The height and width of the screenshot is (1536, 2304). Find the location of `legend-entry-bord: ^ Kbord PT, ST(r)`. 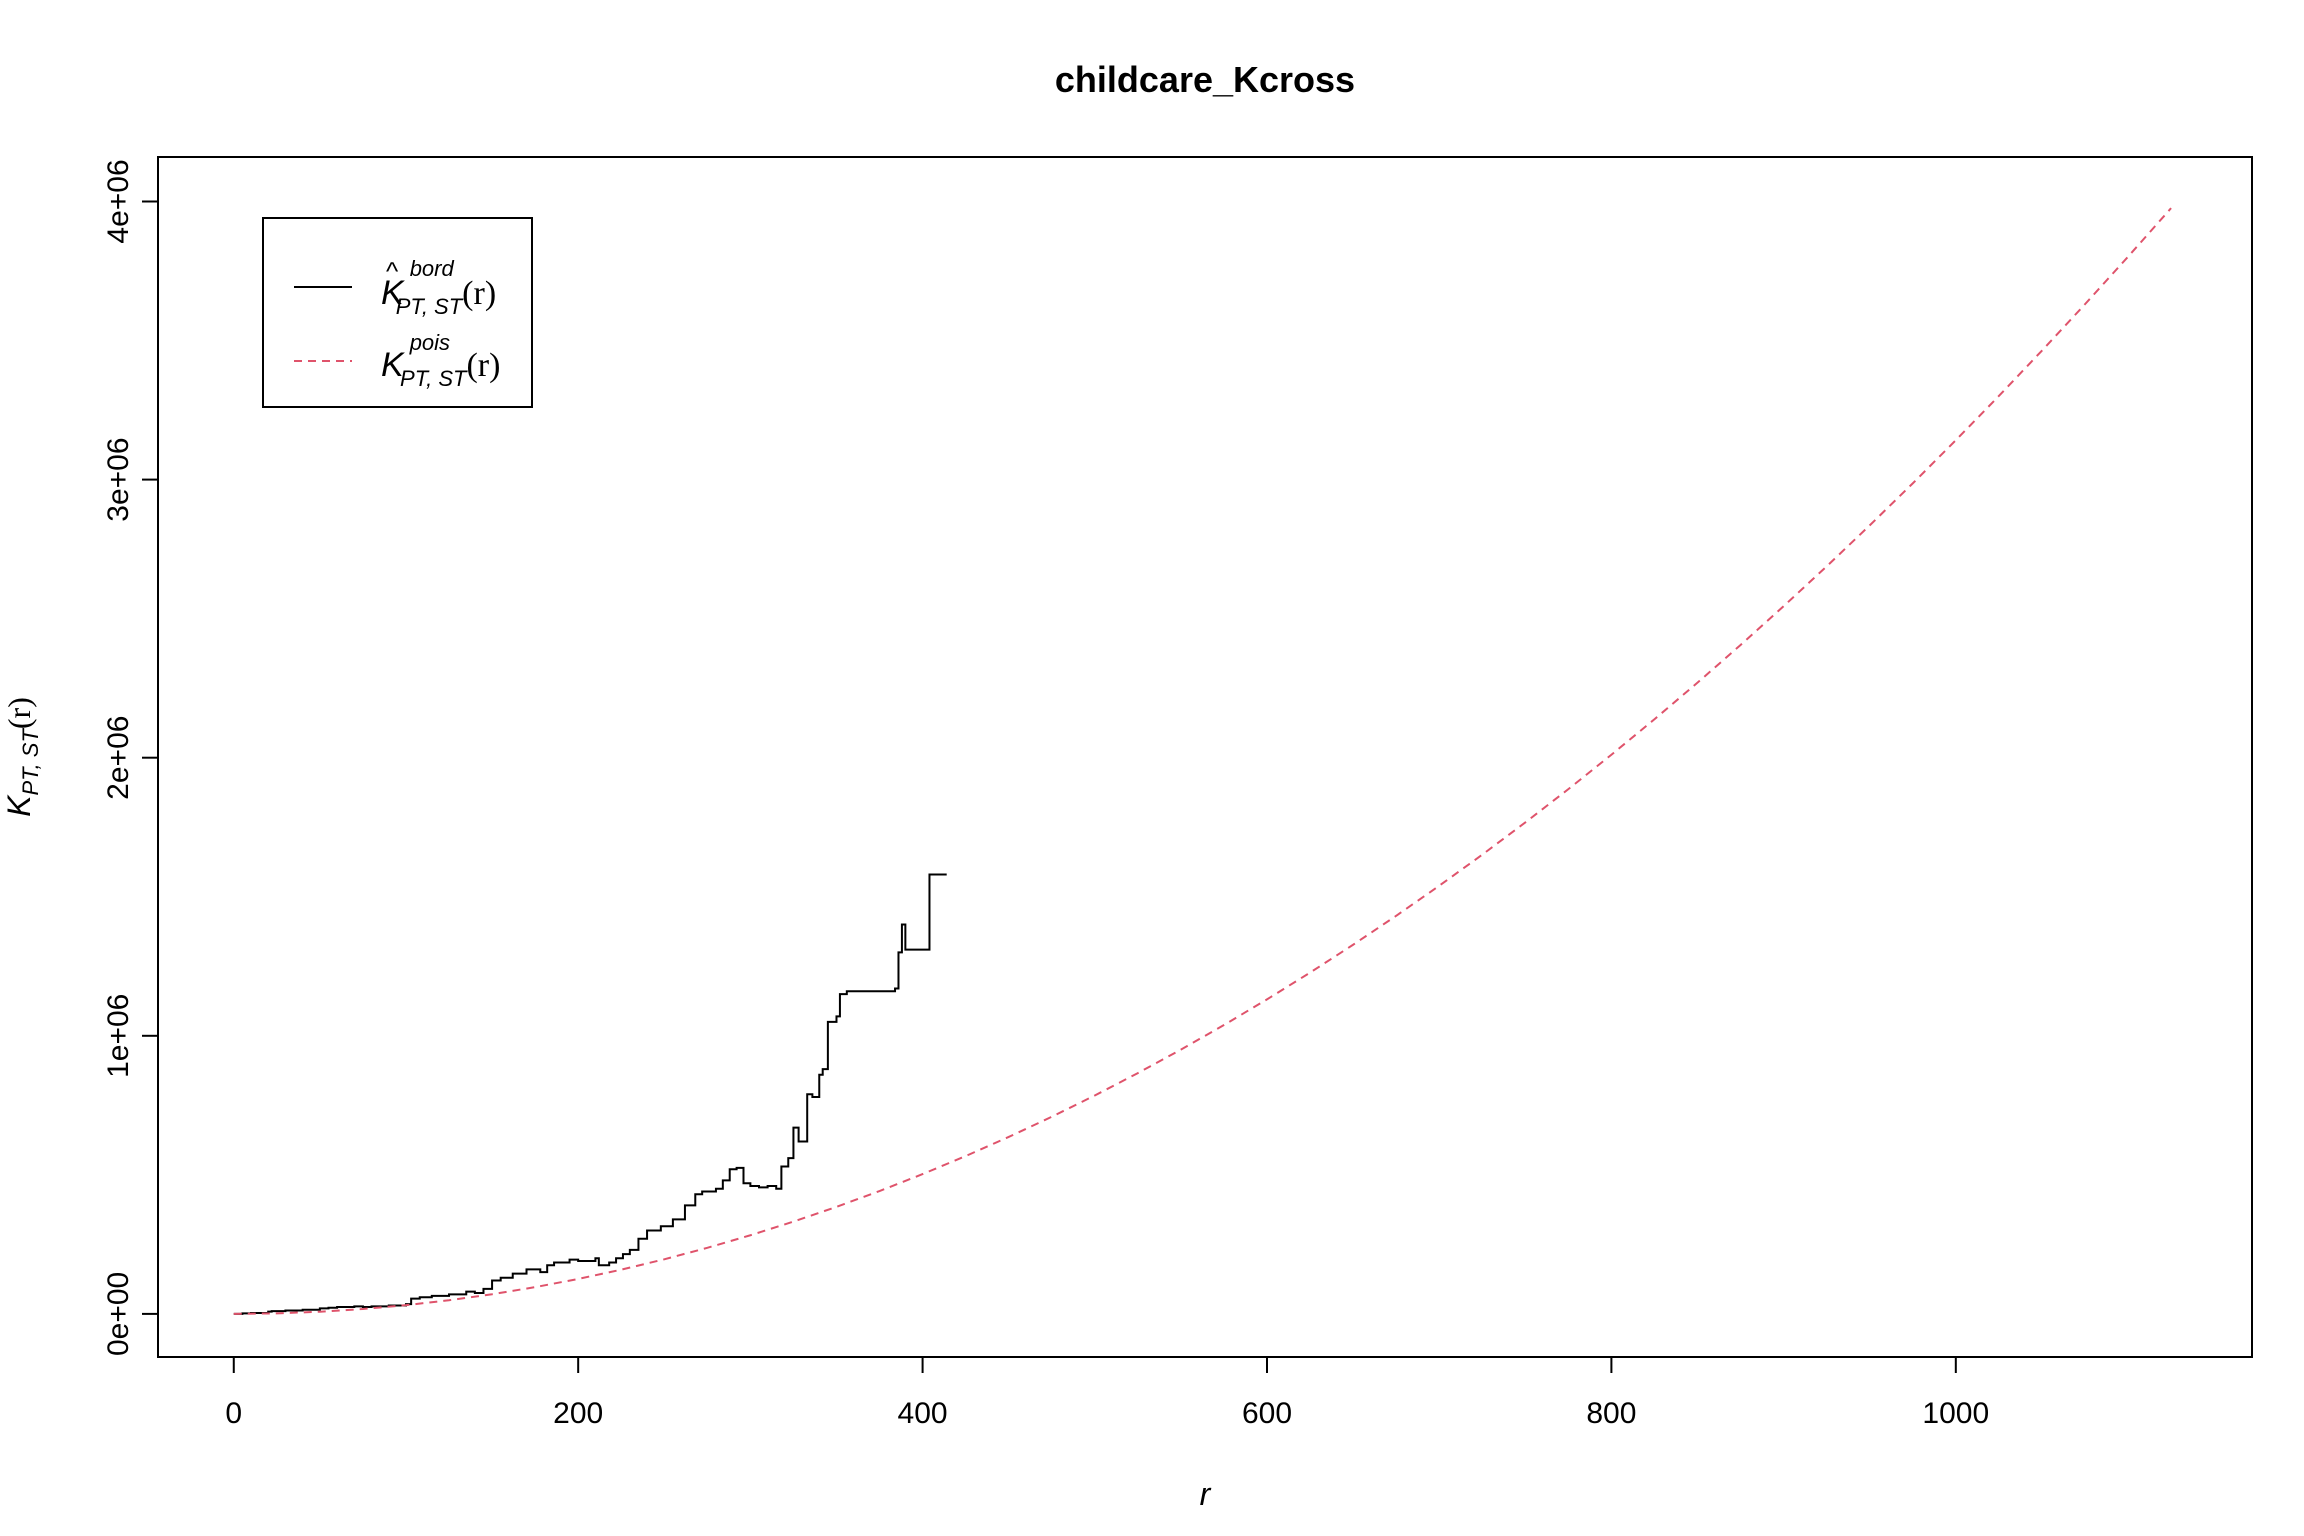

legend-entry-bord: ^ Kbord PT, ST(r) is located at coordinates (438, 287).